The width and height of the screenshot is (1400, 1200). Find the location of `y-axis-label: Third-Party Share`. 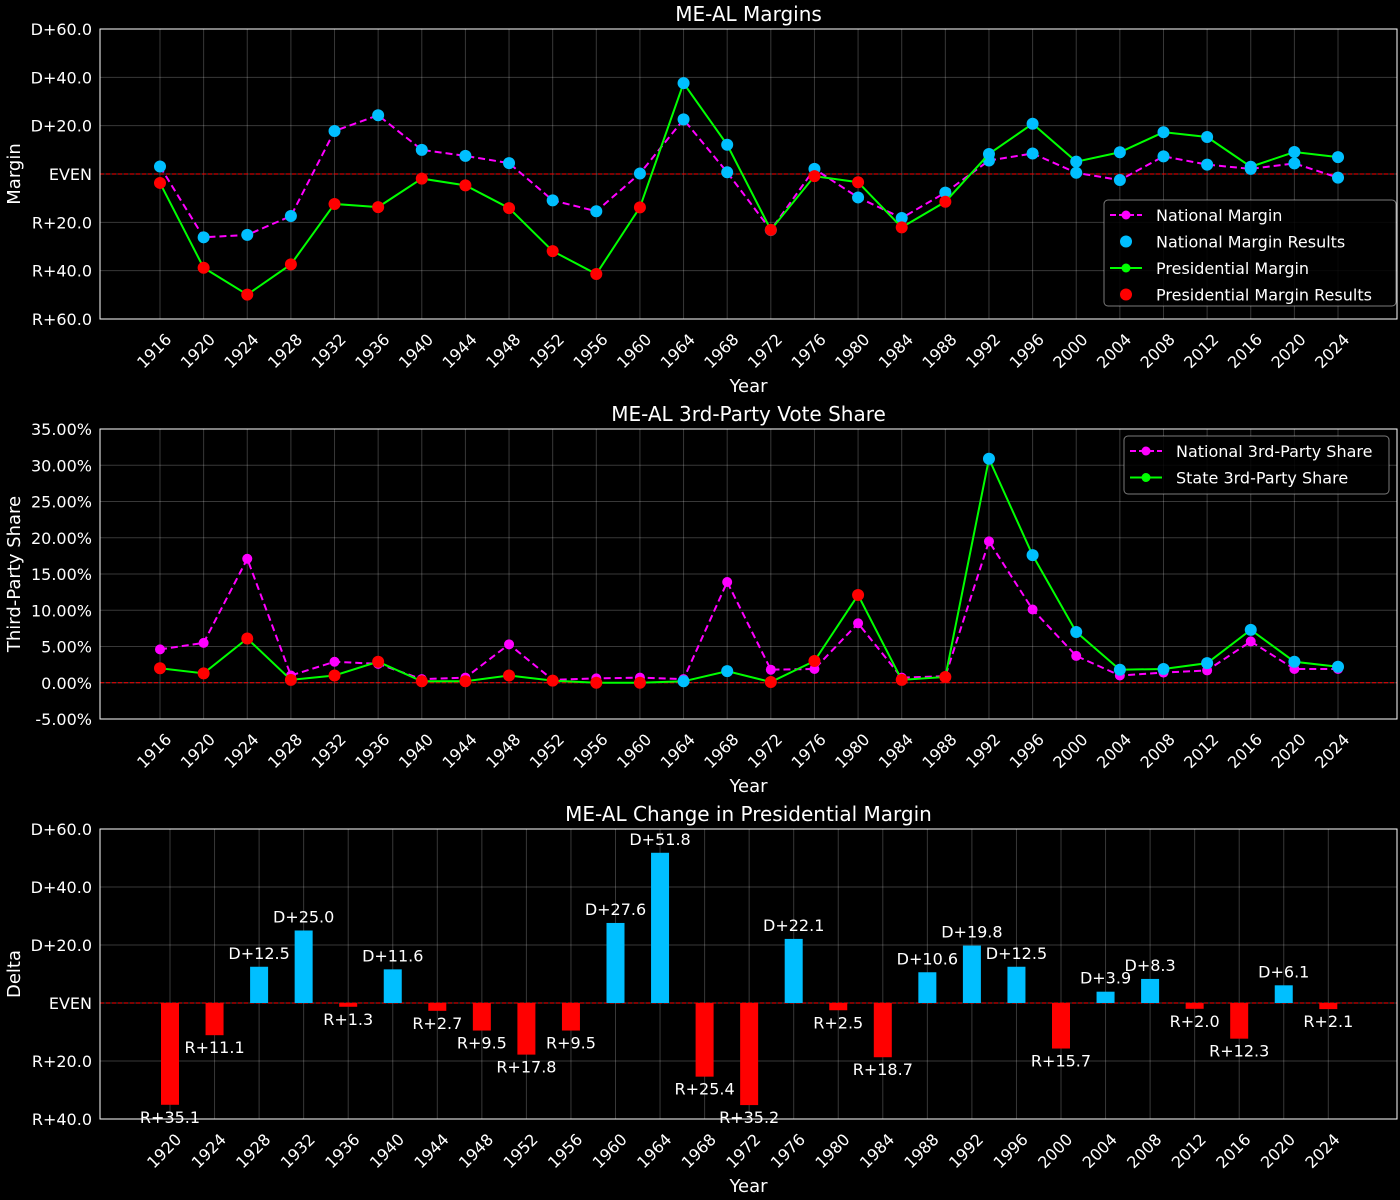

y-axis-label: Third-Party Share is located at coordinates (14, 574).